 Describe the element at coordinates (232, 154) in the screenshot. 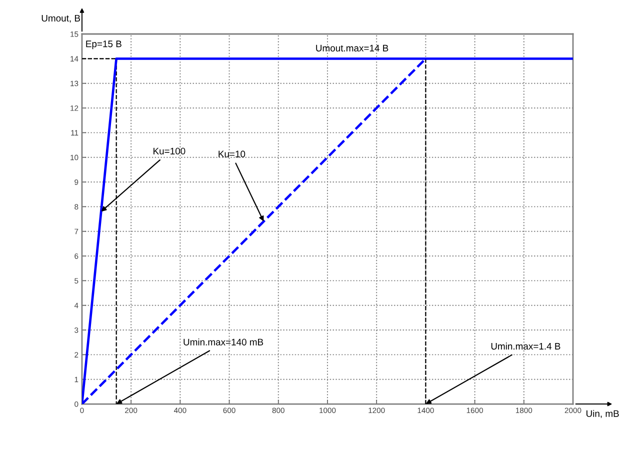

I see `annotation: Ku=10` at that location.